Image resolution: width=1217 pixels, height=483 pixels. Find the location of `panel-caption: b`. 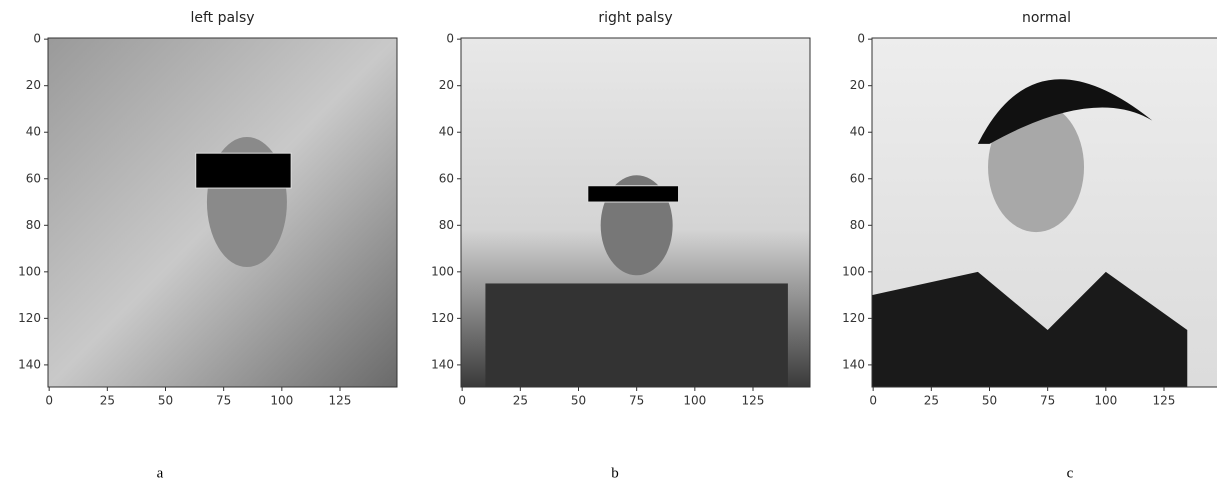

panel-caption: b is located at coordinates (615, 473).